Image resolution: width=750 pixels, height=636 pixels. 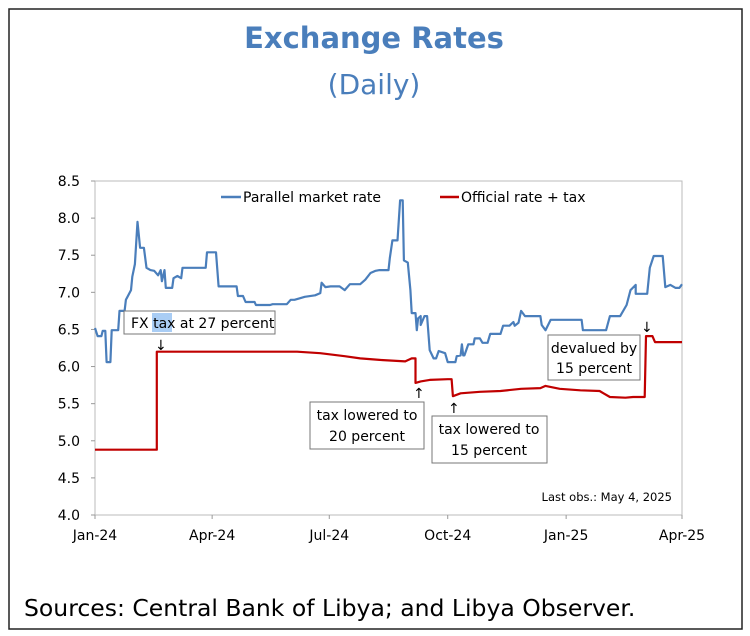 What do you see at coordinates (203, 324) in the screenshot?
I see `annotation-text: FX tax at 27 percent` at bounding box center [203, 324].